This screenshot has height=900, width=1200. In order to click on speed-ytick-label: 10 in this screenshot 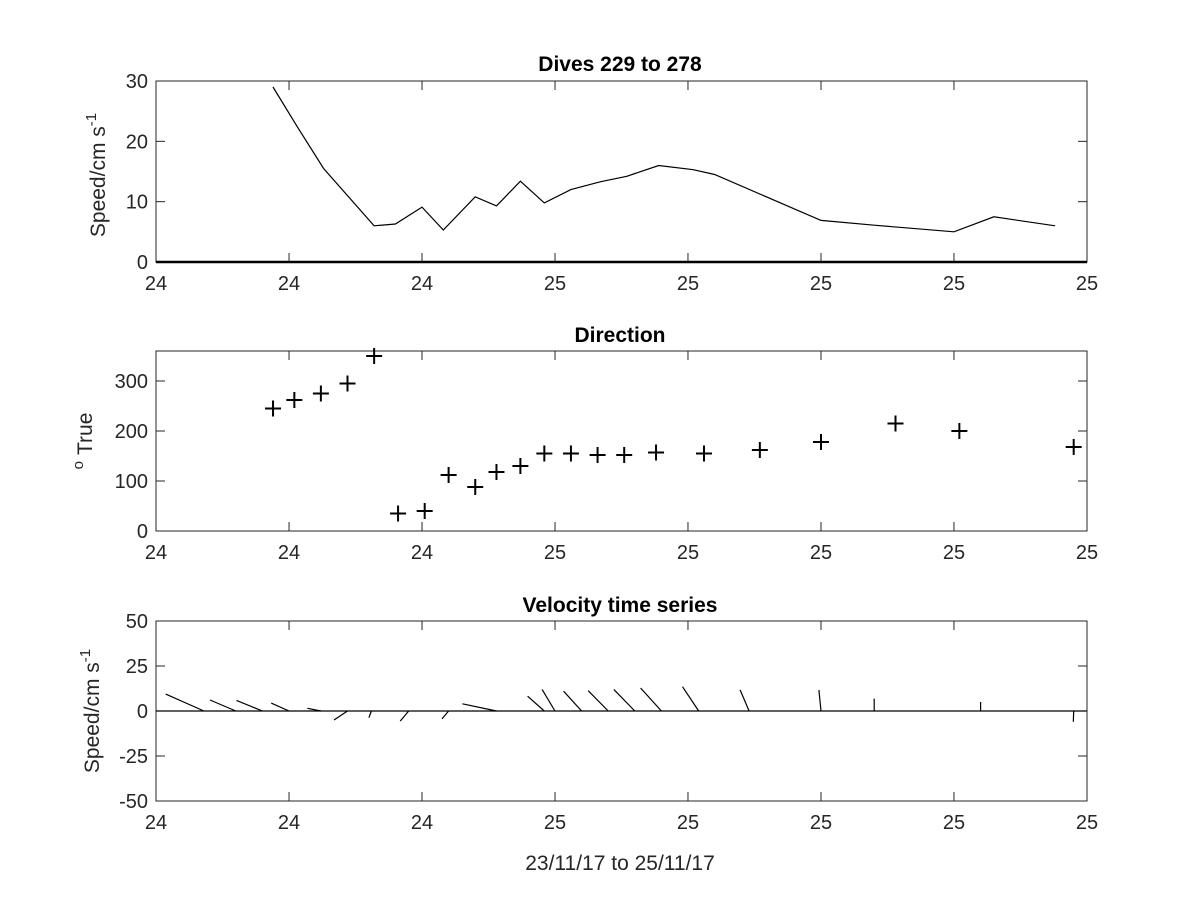, I will do `click(137, 203)`.